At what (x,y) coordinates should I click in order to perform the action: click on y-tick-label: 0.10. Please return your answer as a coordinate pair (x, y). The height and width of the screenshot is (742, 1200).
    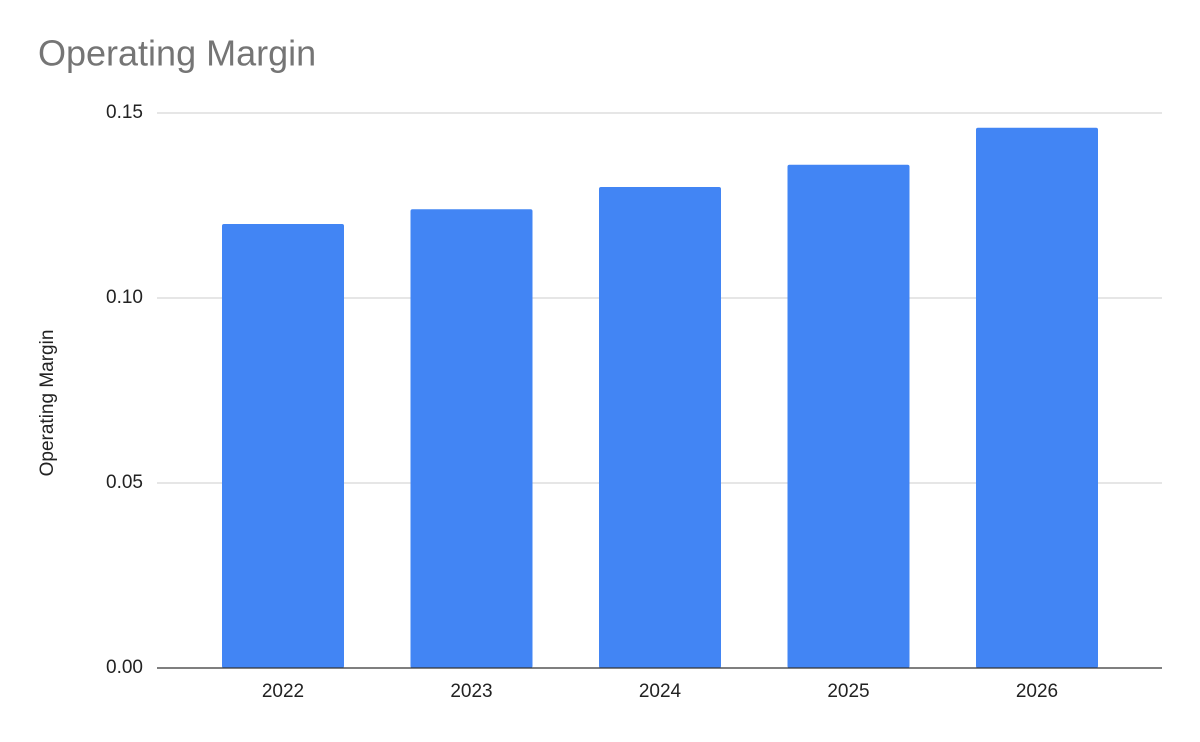
    Looking at the image, I should click on (124, 297).